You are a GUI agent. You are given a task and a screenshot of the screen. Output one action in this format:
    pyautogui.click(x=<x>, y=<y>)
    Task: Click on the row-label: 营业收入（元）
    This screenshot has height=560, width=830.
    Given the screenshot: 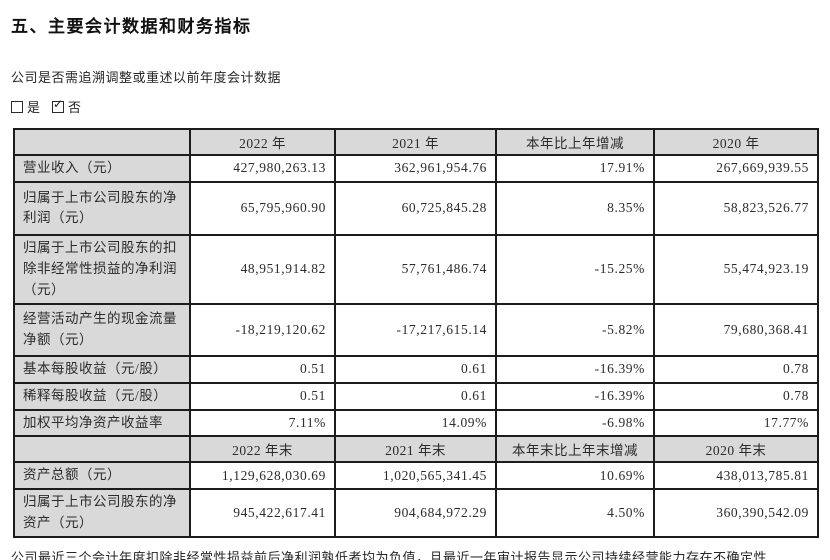 What is the action you would take?
    pyautogui.click(x=102, y=168)
    